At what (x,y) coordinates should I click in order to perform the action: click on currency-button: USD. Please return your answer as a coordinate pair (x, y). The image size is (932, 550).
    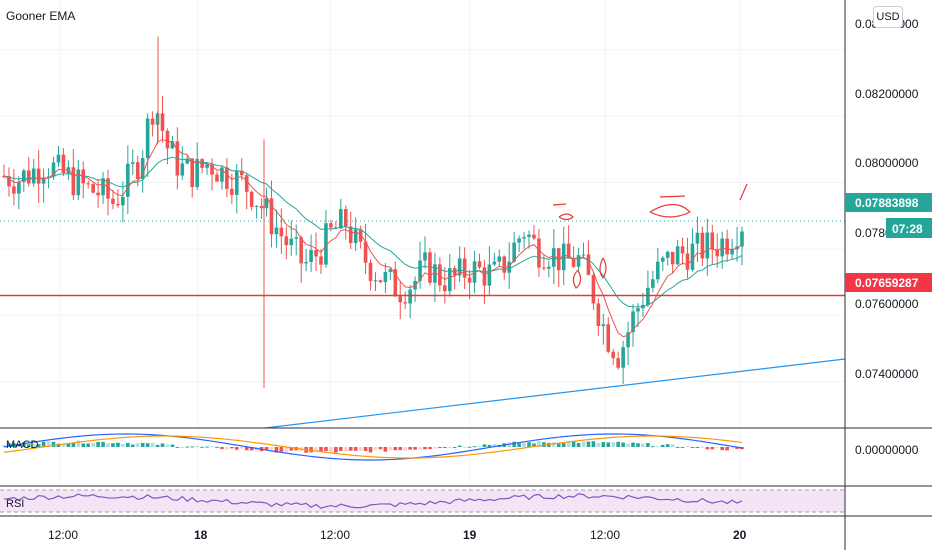
    Looking at the image, I should click on (888, 17).